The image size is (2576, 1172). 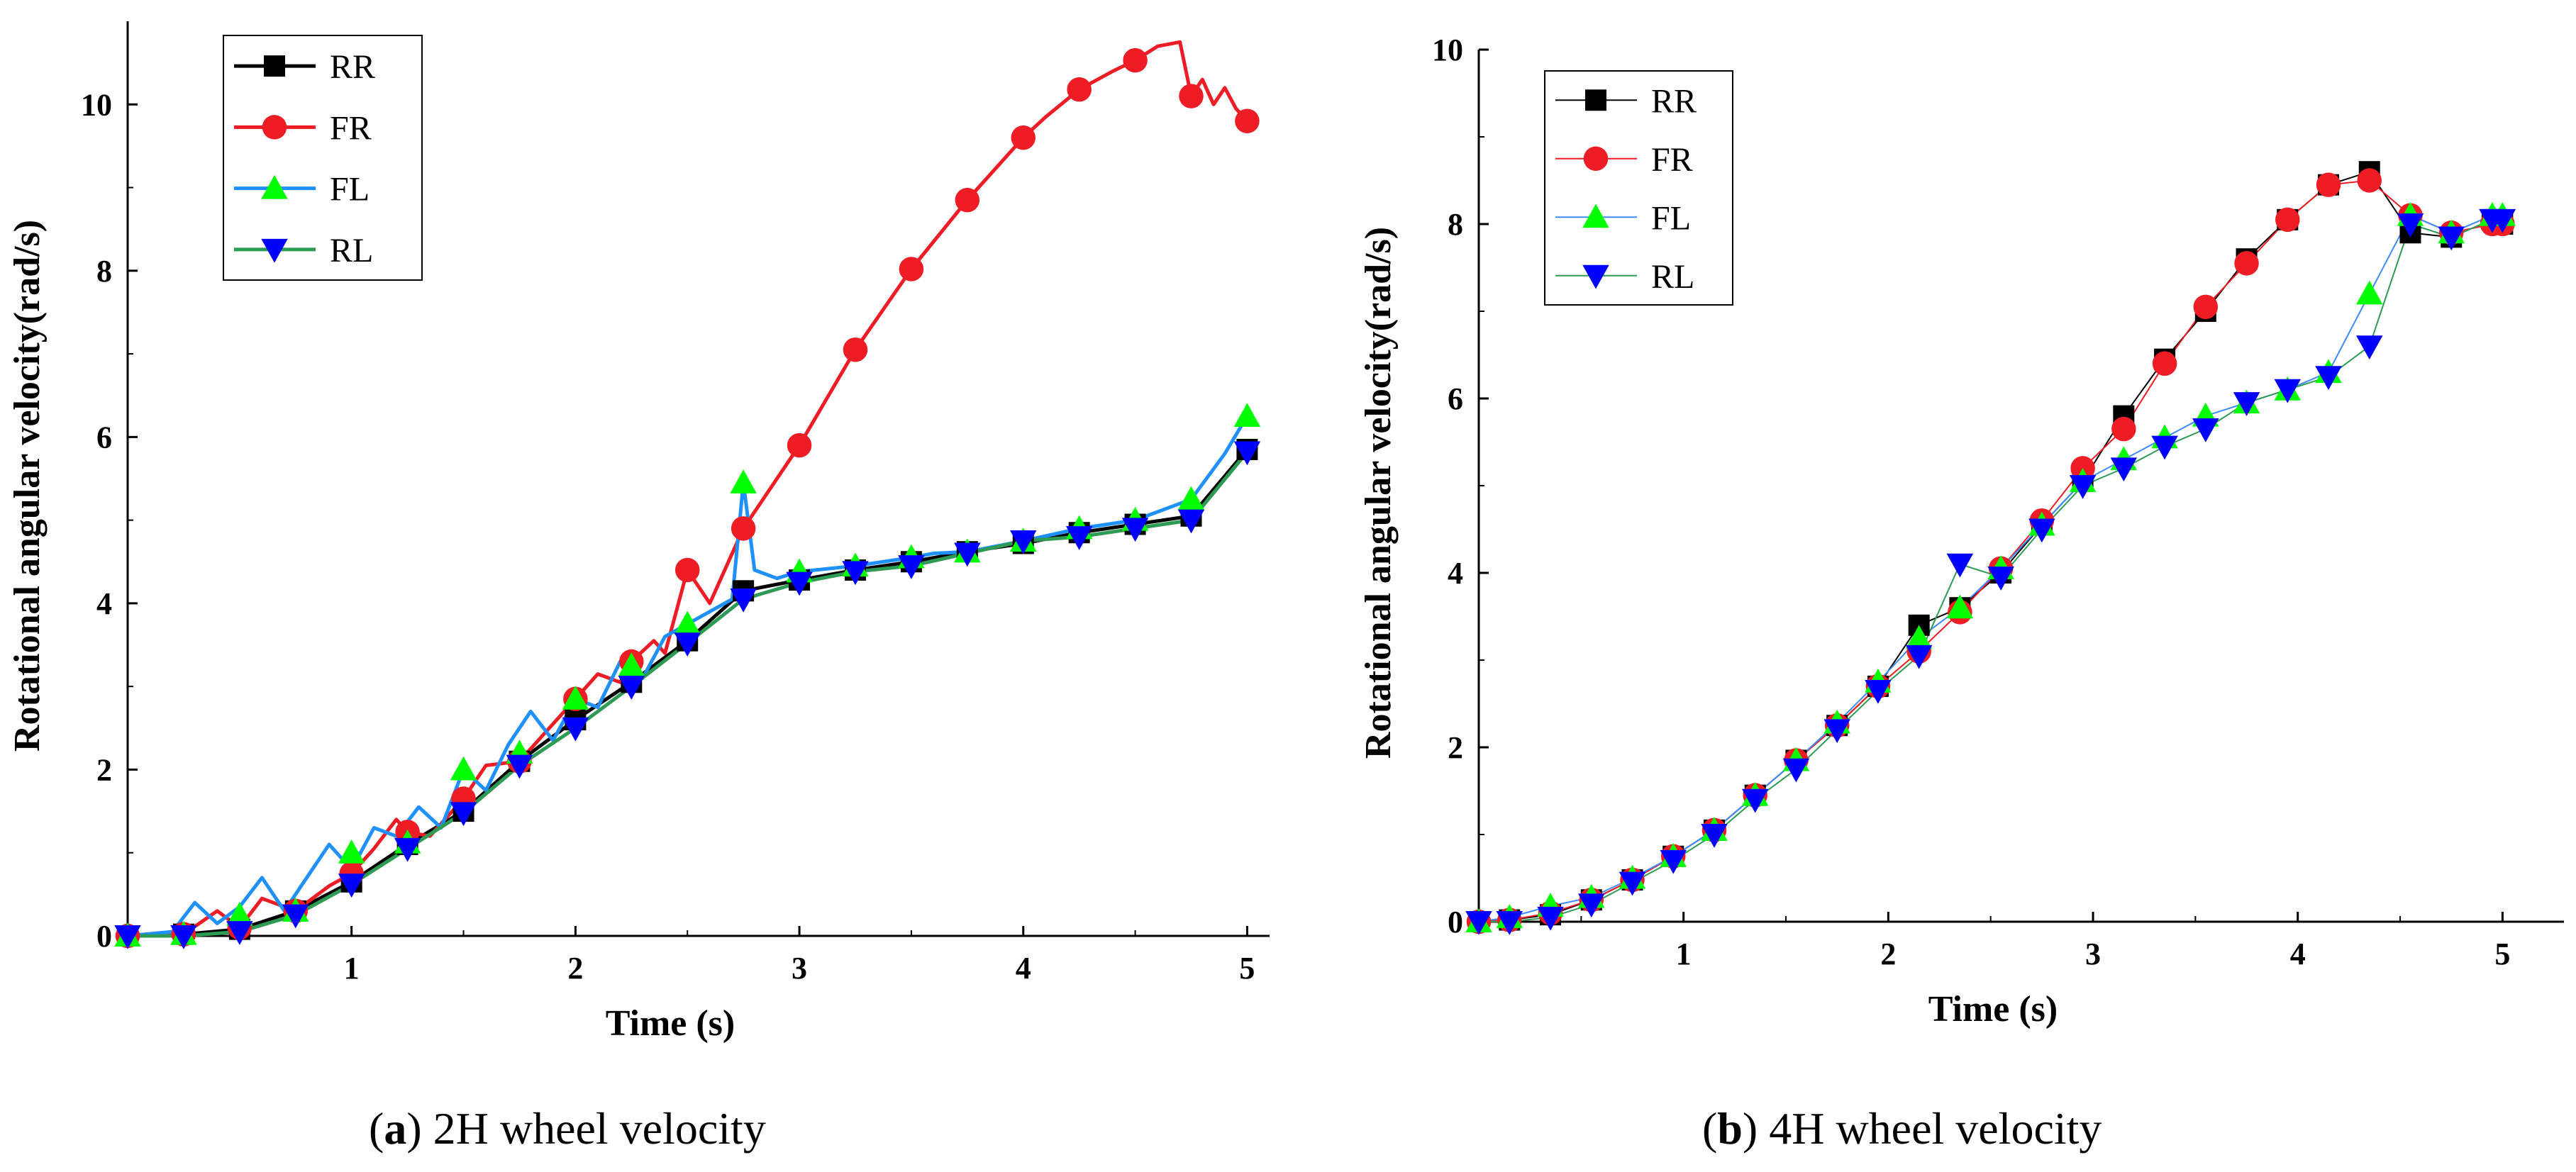 What do you see at coordinates (593, 1128) in the screenshot?
I see `caption-a-text: 2H wheel velocity` at bounding box center [593, 1128].